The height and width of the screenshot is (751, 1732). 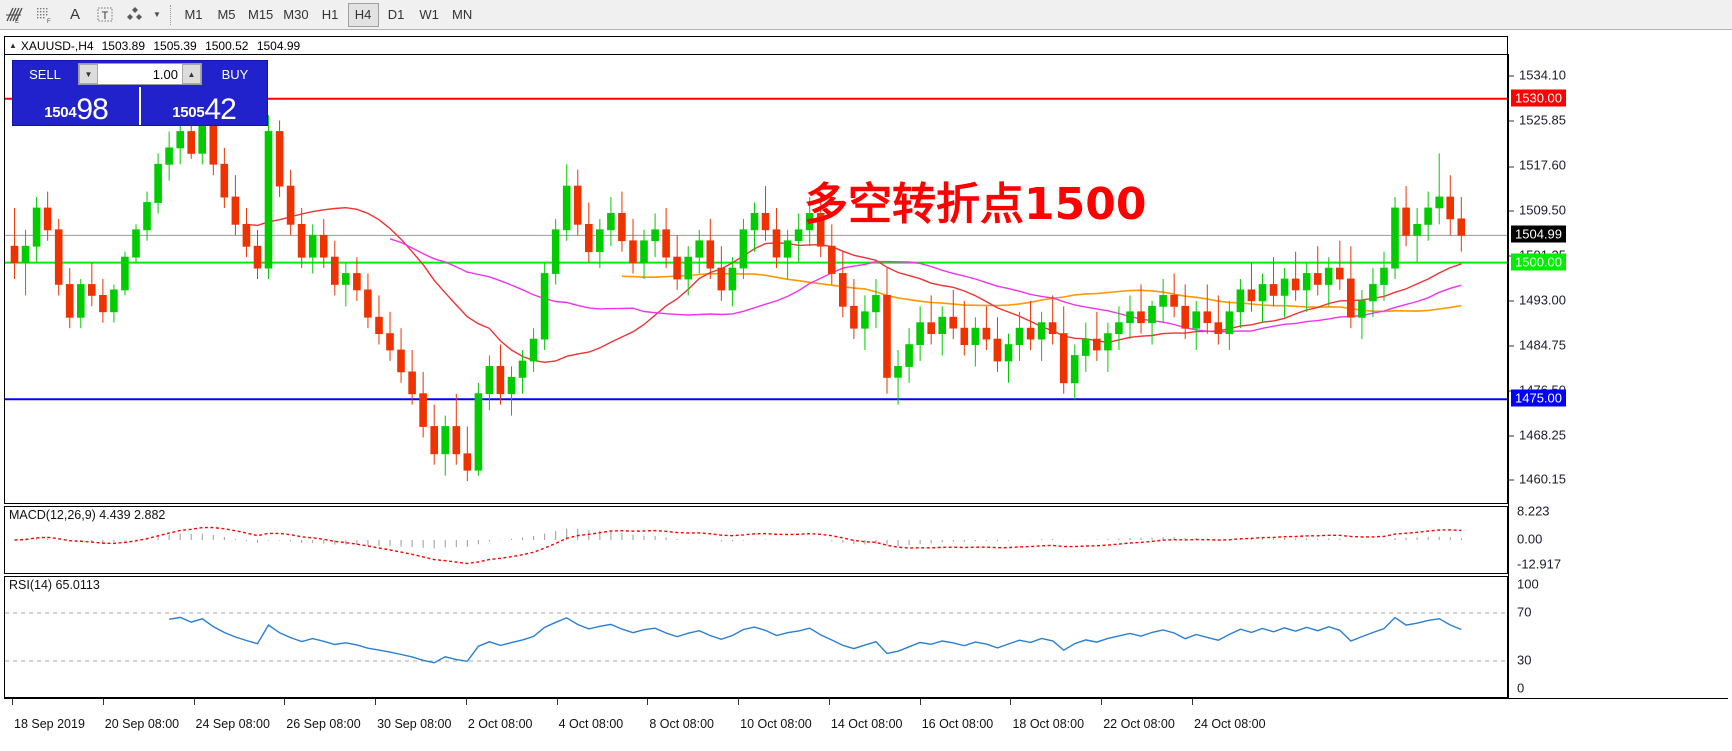 What do you see at coordinates (776, 724) in the screenshot?
I see `time-label-8: 10 Oct 08:00` at bounding box center [776, 724].